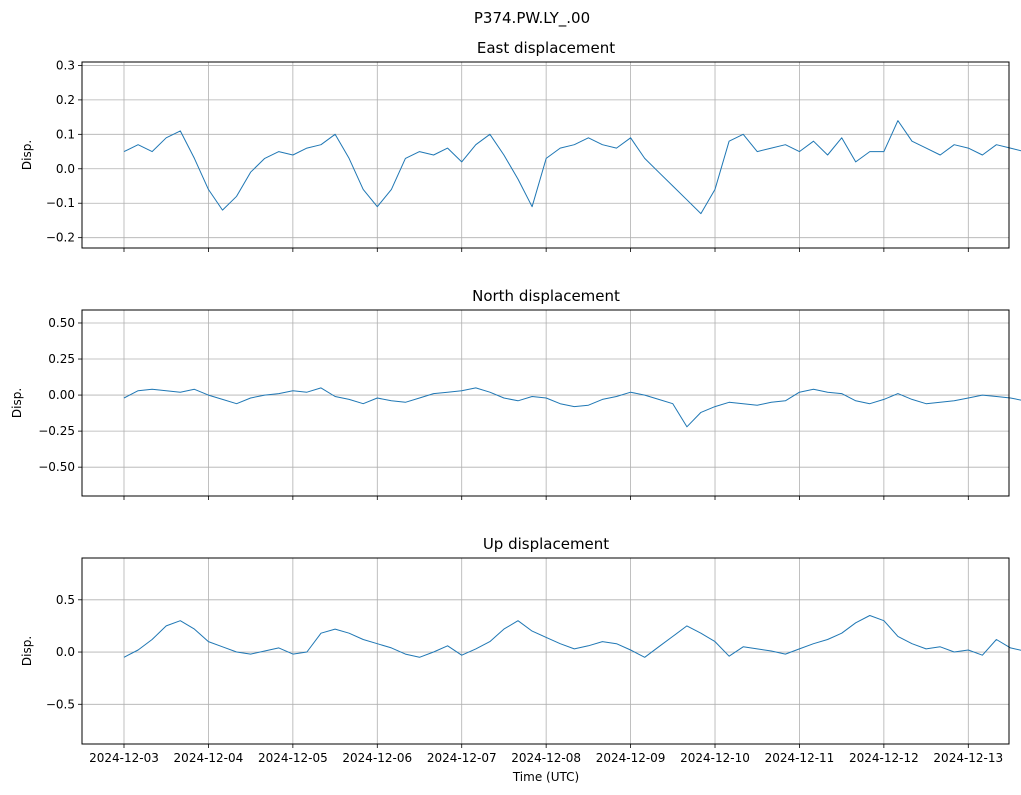 Image resolution: width=1021 pixels, height=795 pixels. What do you see at coordinates (572, 407) in the screenshot?
I see `north-displacement-line` at bounding box center [572, 407].